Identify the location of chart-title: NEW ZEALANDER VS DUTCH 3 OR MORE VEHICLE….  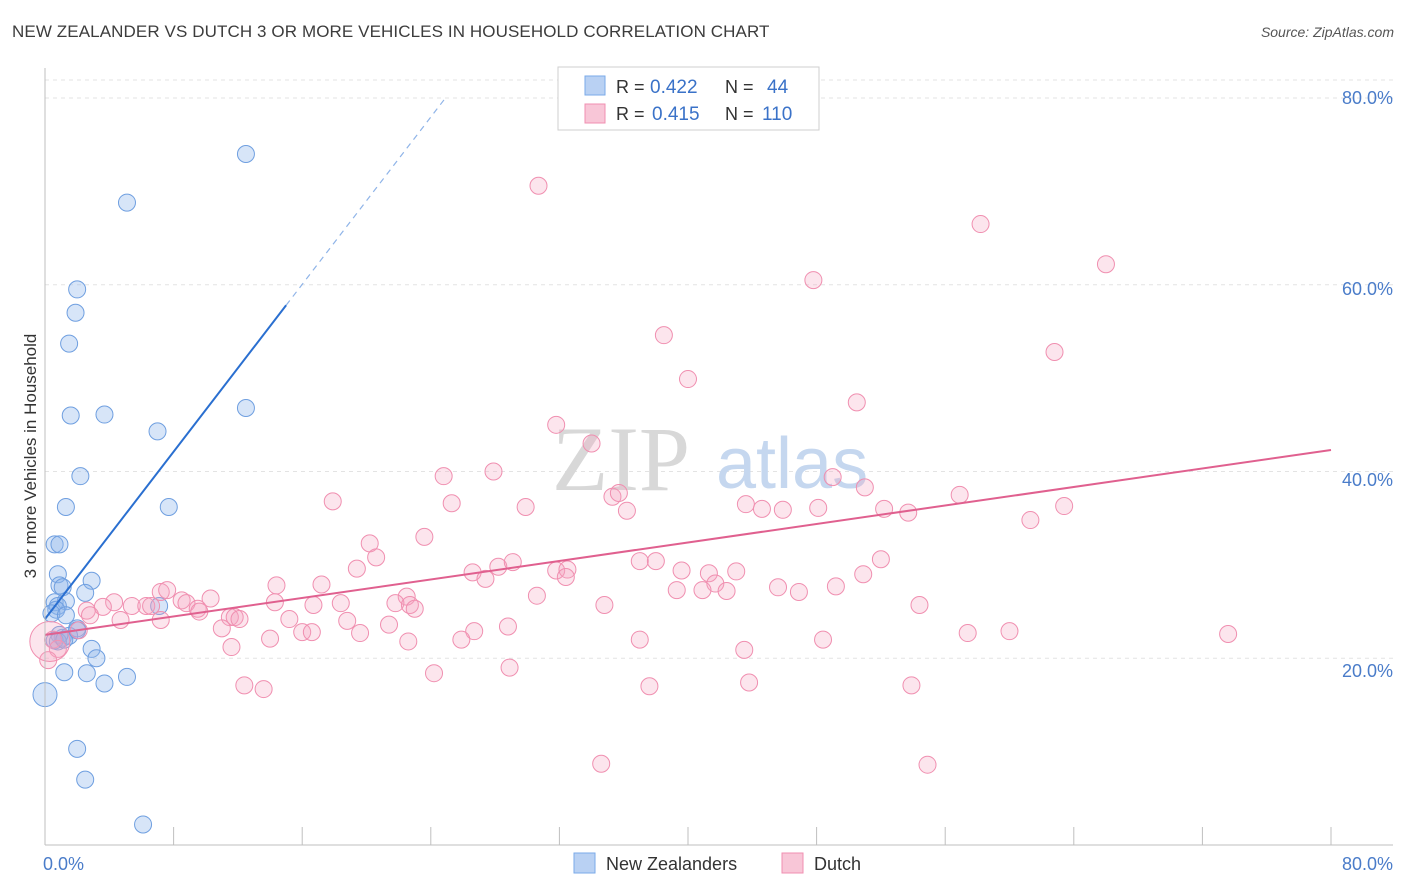
(391, 31).